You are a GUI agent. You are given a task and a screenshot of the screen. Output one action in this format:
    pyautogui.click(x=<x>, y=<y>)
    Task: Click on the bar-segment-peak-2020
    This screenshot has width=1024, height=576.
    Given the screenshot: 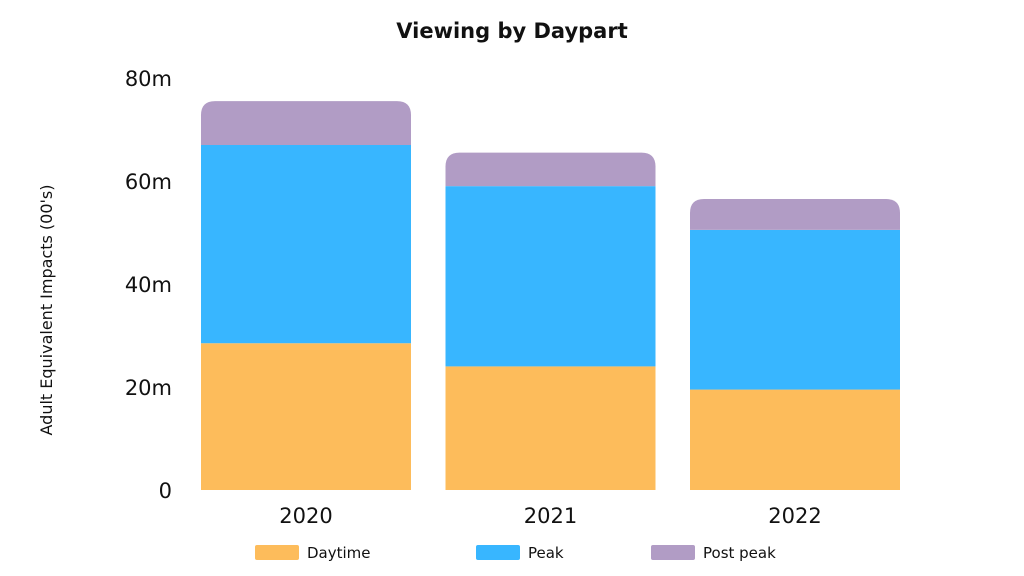 What is the action you would take?
    pyautogui.click(x=306, y=244)
    